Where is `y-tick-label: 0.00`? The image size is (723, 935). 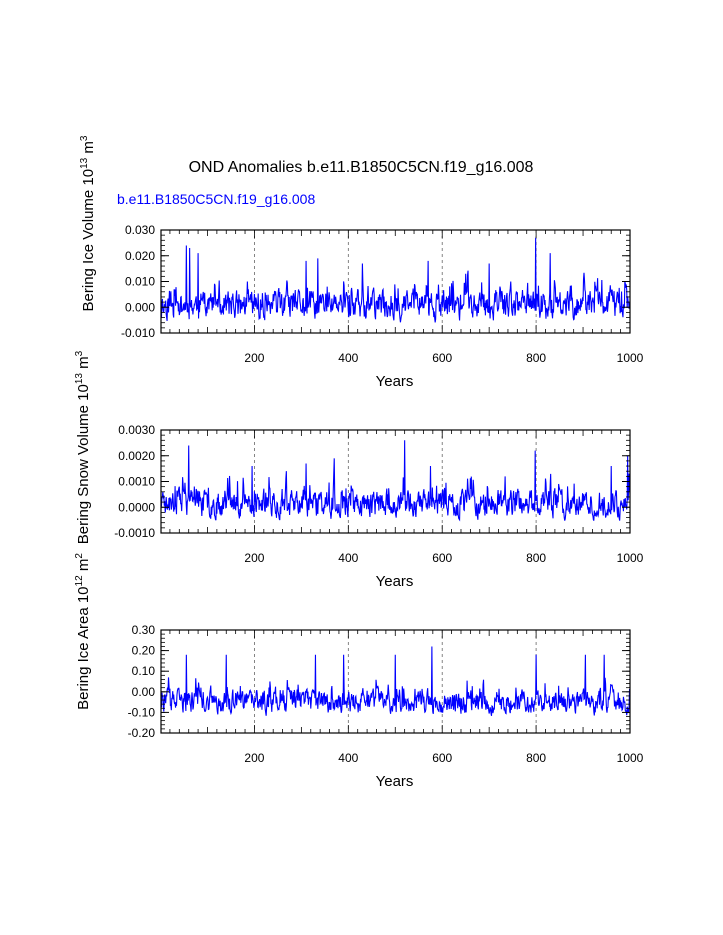
y-tick-label: 0.00 is located at coordinates (144, 692).